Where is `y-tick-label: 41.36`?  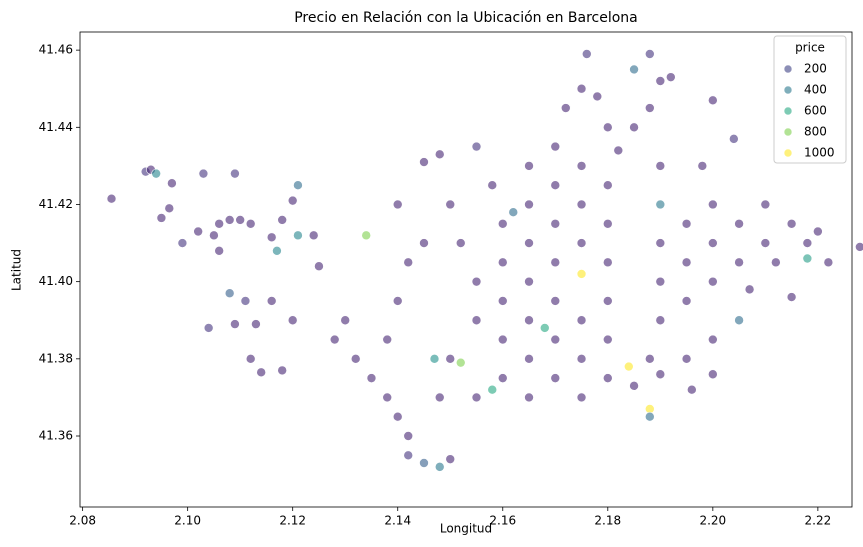
y-tick-label: 41.36 is located at coordinates (56, 436).